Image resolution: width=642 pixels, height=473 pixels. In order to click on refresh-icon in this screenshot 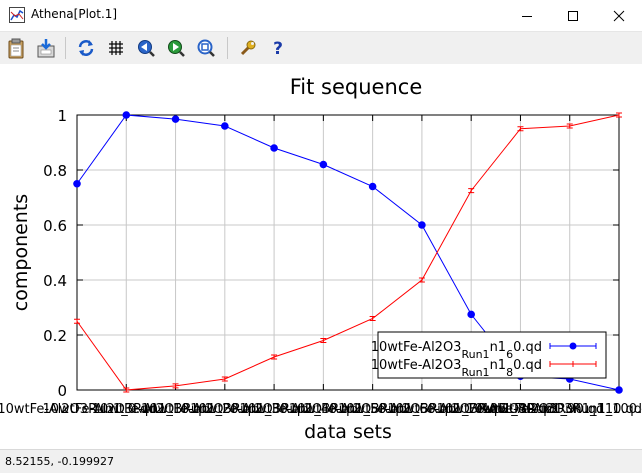, I will do `click(86, 48)`.